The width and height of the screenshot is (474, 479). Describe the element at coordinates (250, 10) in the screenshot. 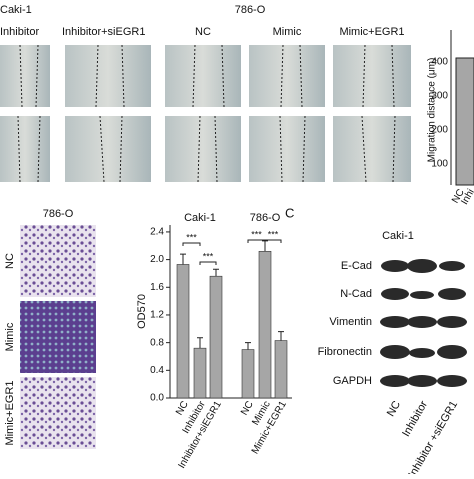

I see `group-label: 786-O` at that location.